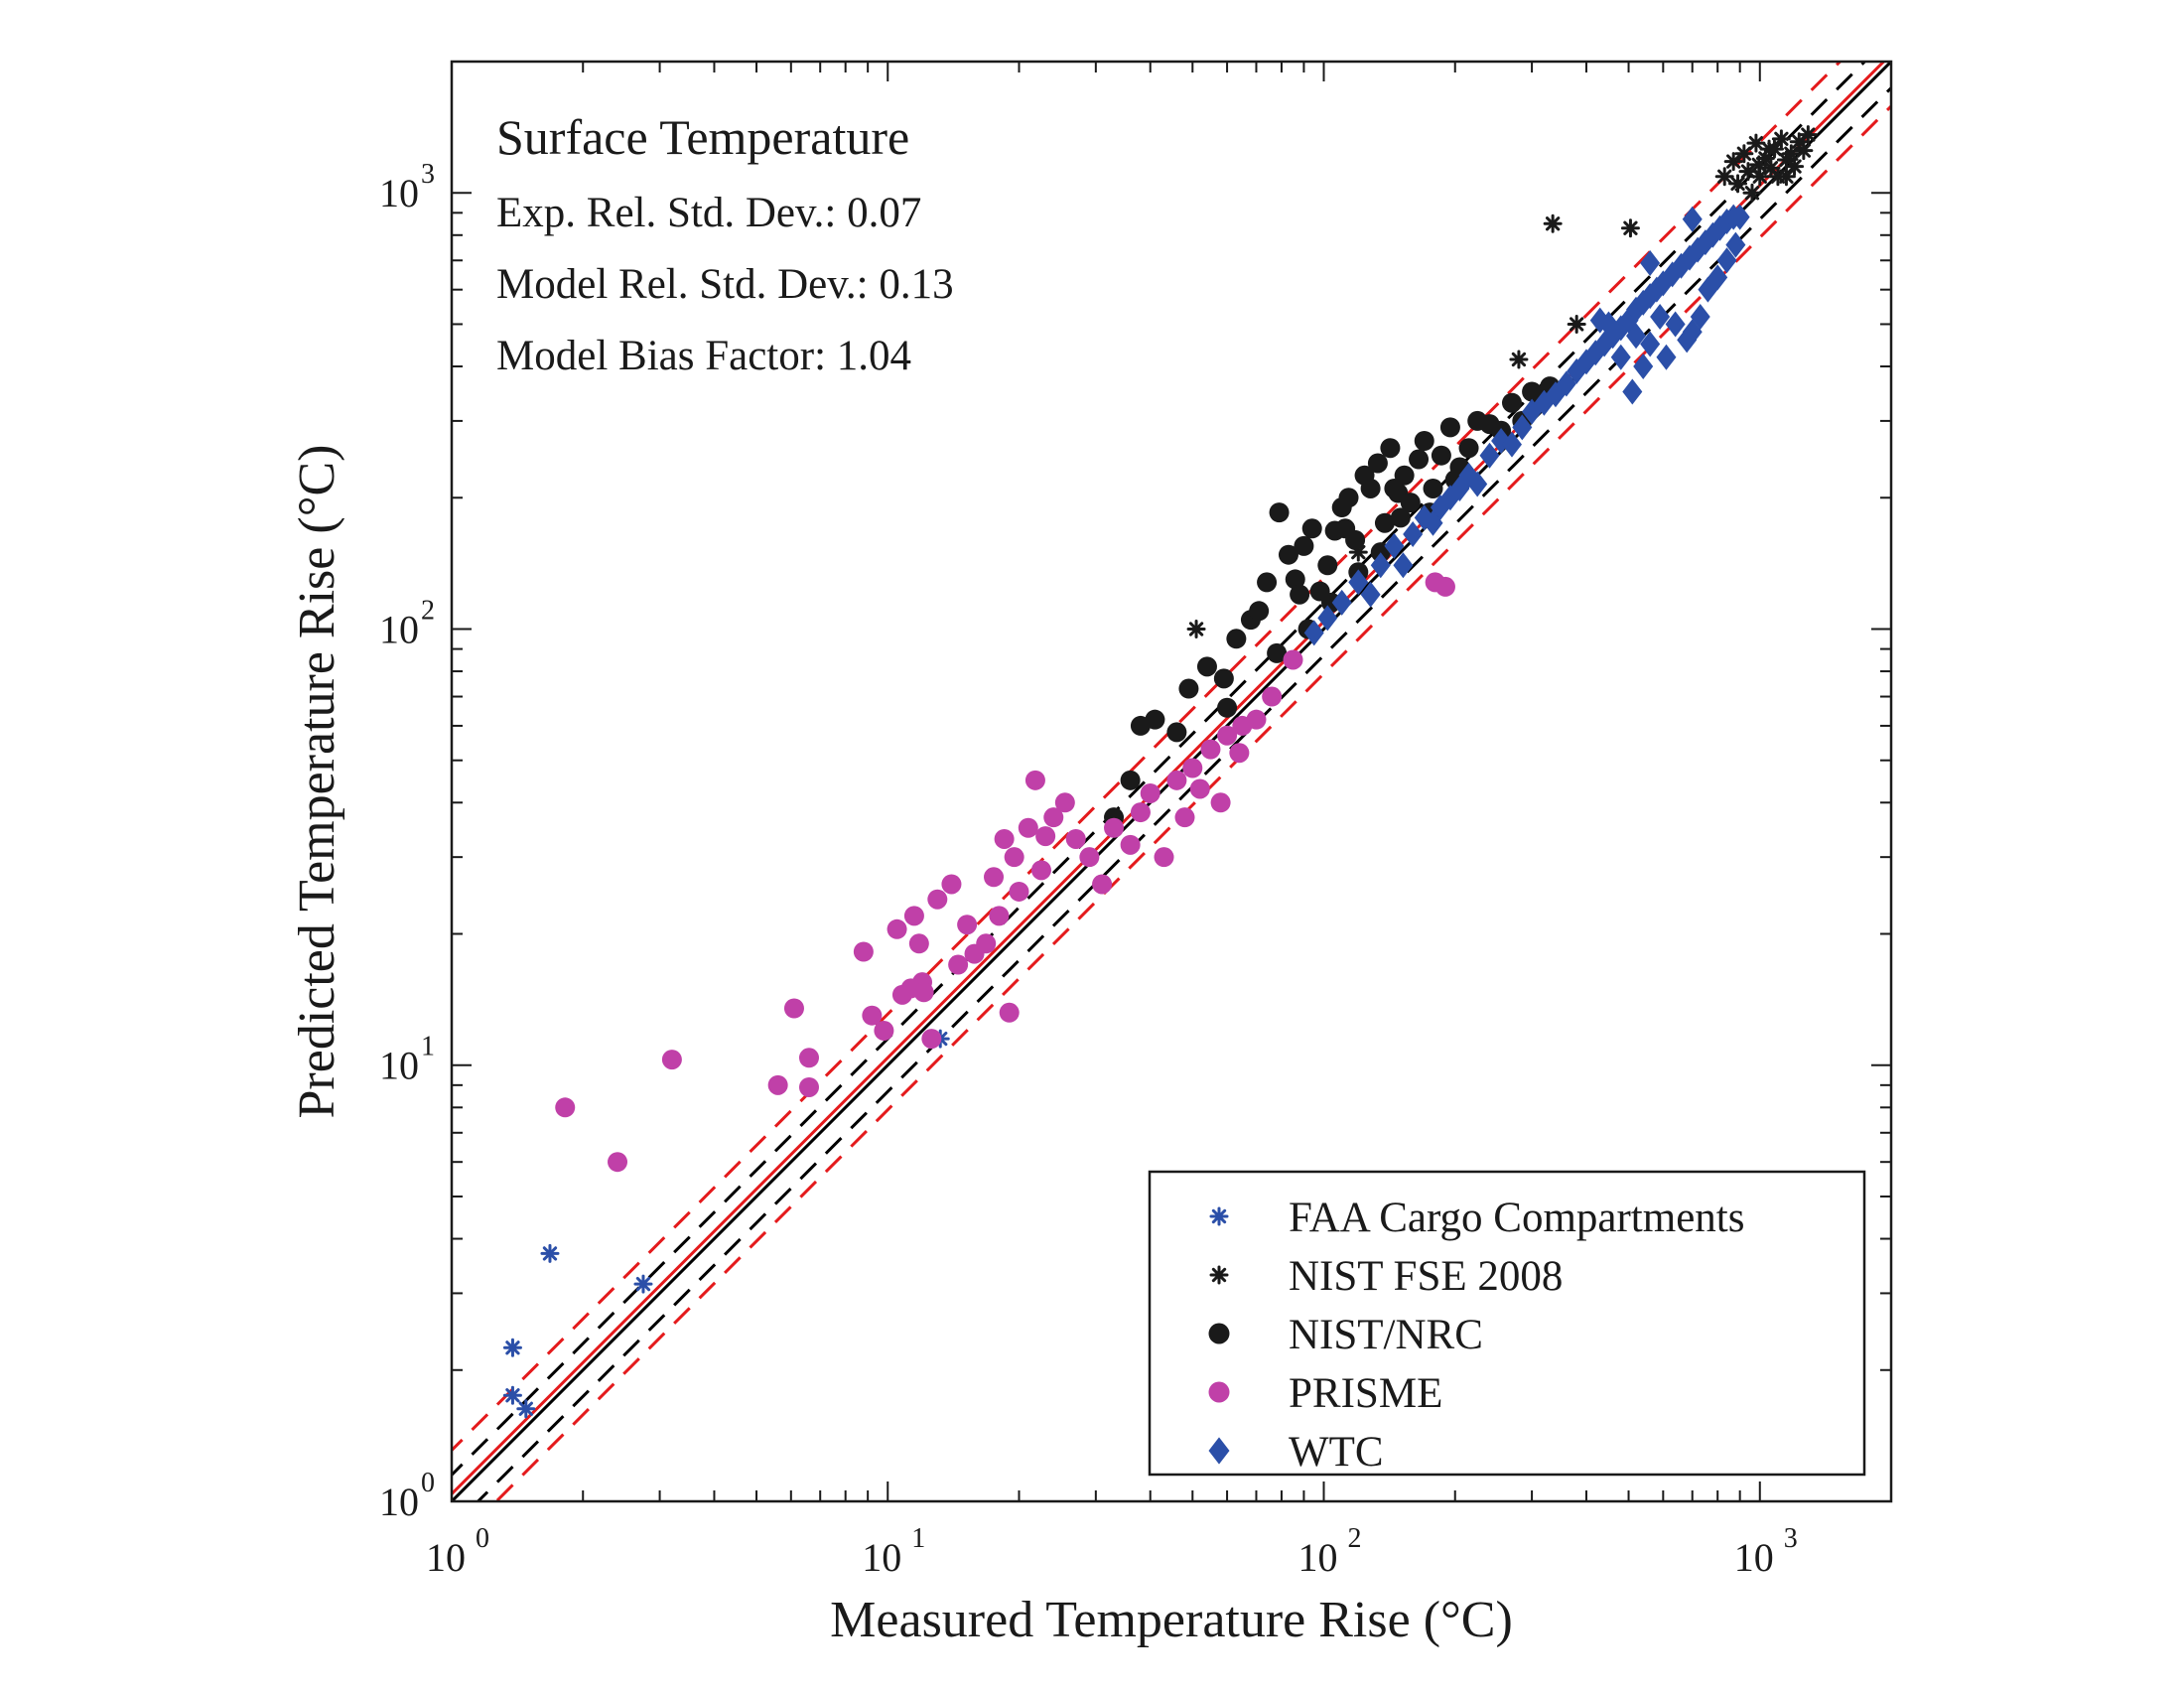 Image resolution: width=2184 pixels, height=1693 pixels. I want to click on legend-label-faa-cargo-compartments: FAA Cargo Compartments, so click(1516, 1218).